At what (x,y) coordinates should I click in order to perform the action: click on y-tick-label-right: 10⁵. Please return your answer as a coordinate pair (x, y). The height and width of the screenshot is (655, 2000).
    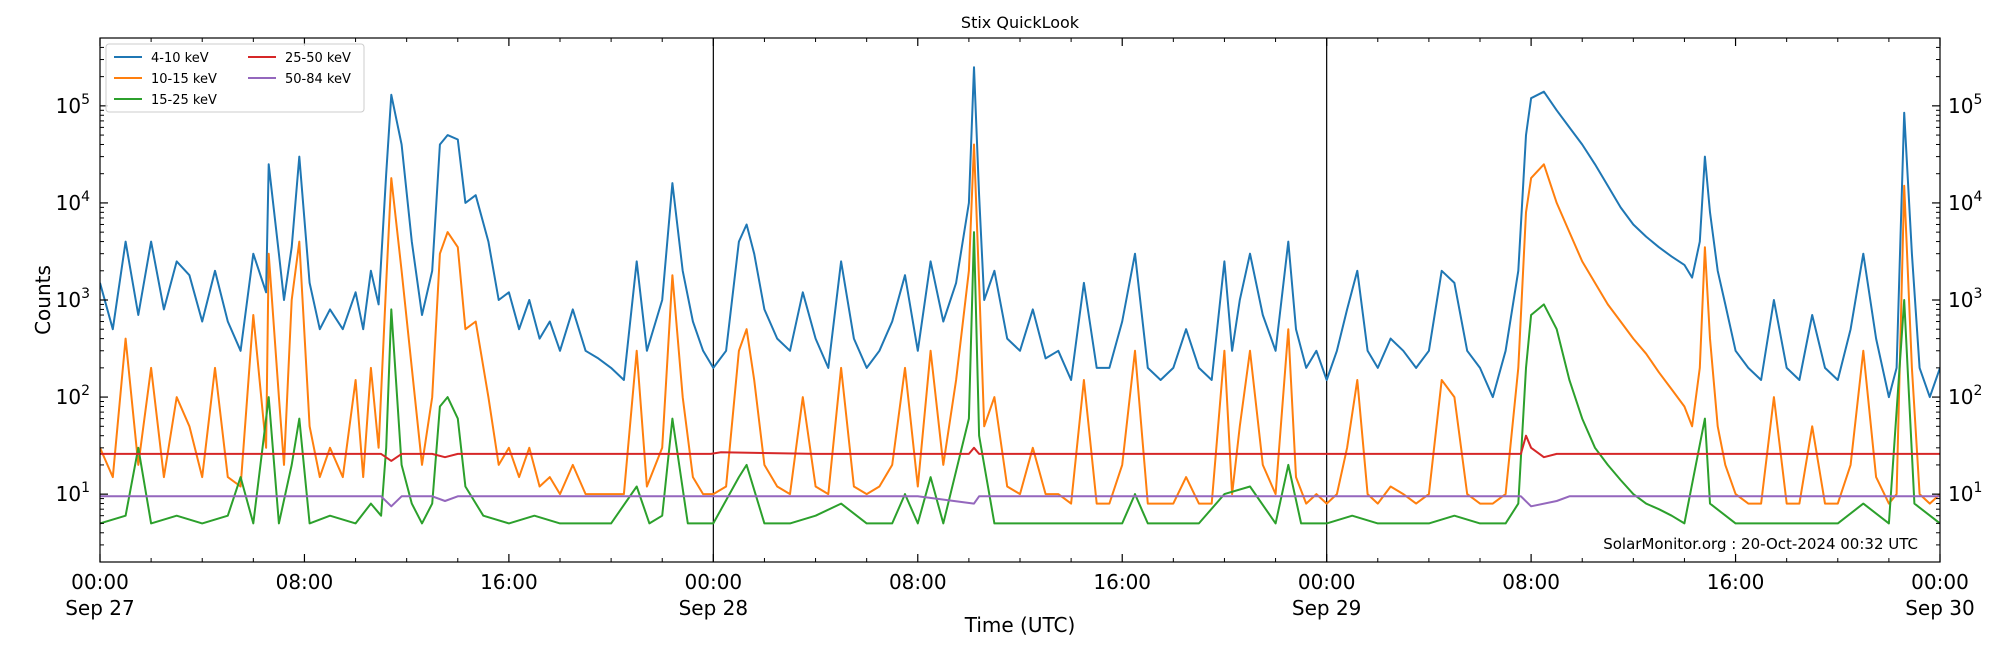
    Looking at the image, I should click on (1965, 105).